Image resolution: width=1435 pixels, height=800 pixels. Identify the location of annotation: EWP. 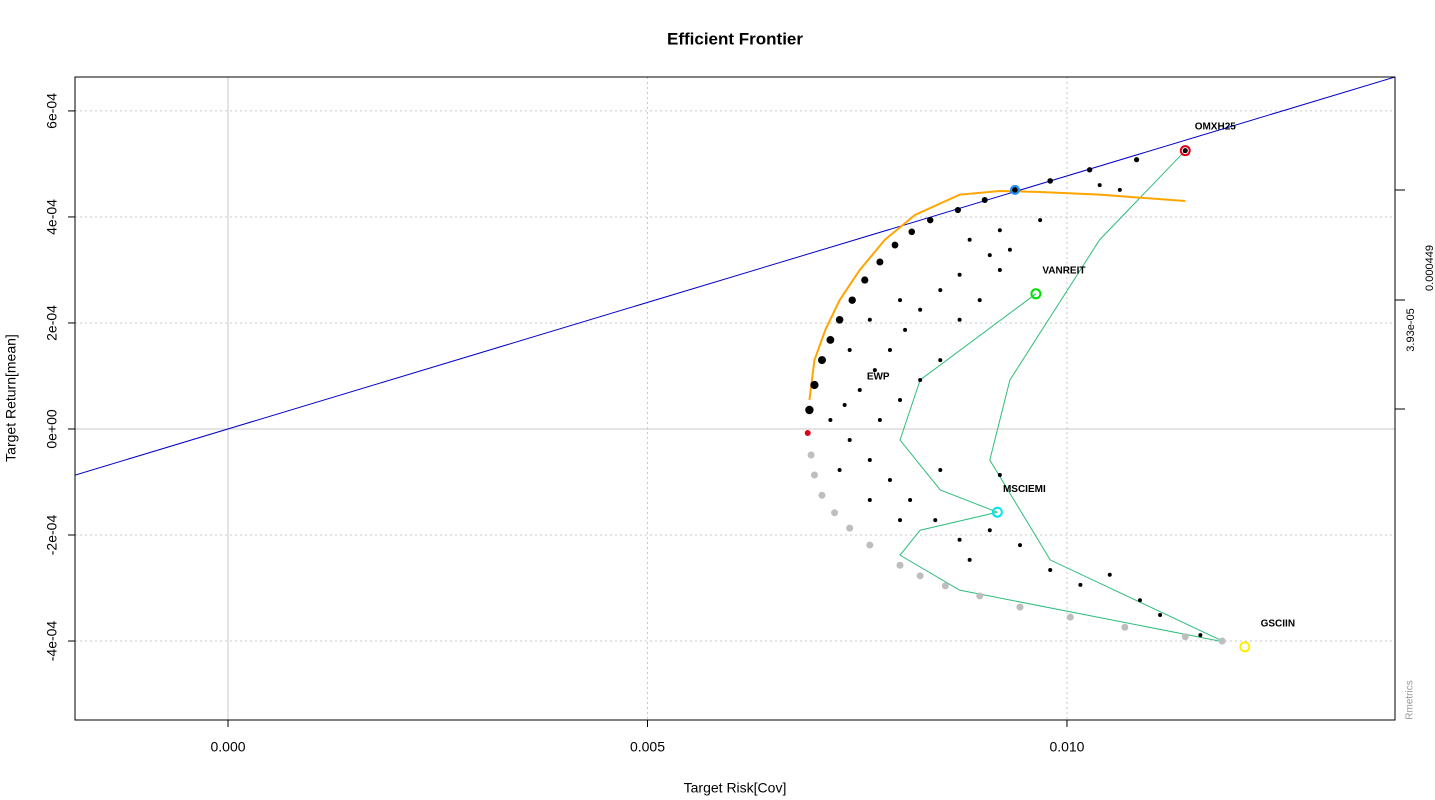
(878, 377).